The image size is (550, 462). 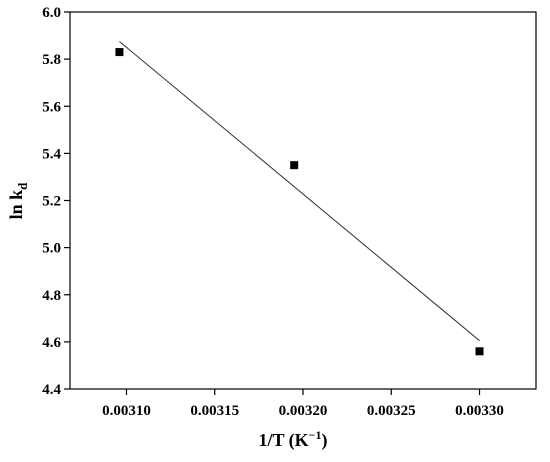 What do you see at coordinates (18, 201) in the screenshot?
I see `y-axis-title: ln kd` at bounding box center [18, 201].